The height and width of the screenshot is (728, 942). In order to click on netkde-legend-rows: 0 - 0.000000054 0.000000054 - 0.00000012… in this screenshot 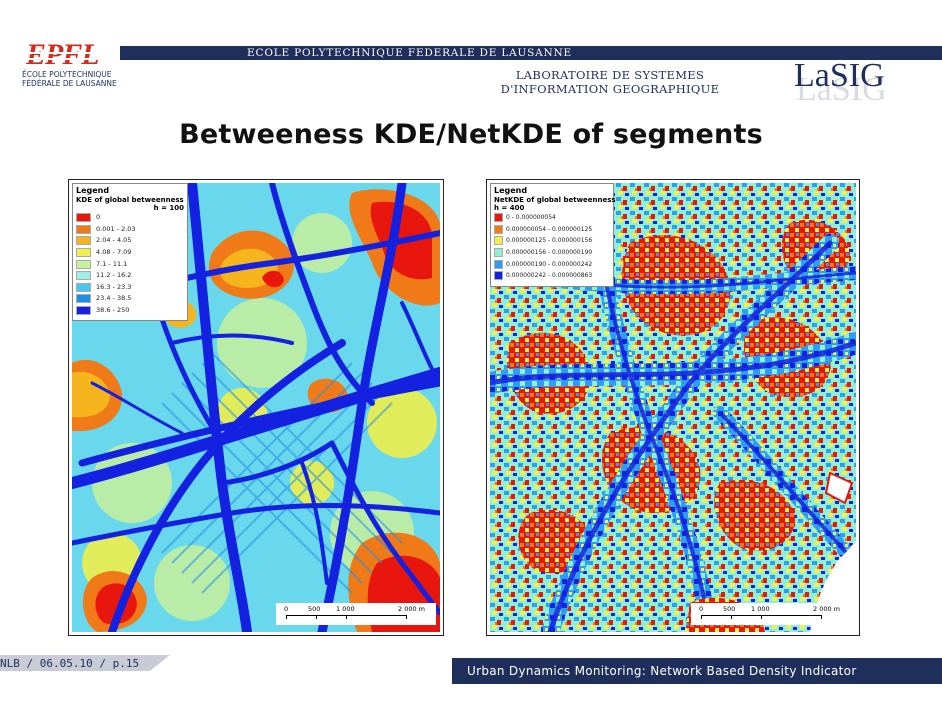, I will do `click(552, 247)`.